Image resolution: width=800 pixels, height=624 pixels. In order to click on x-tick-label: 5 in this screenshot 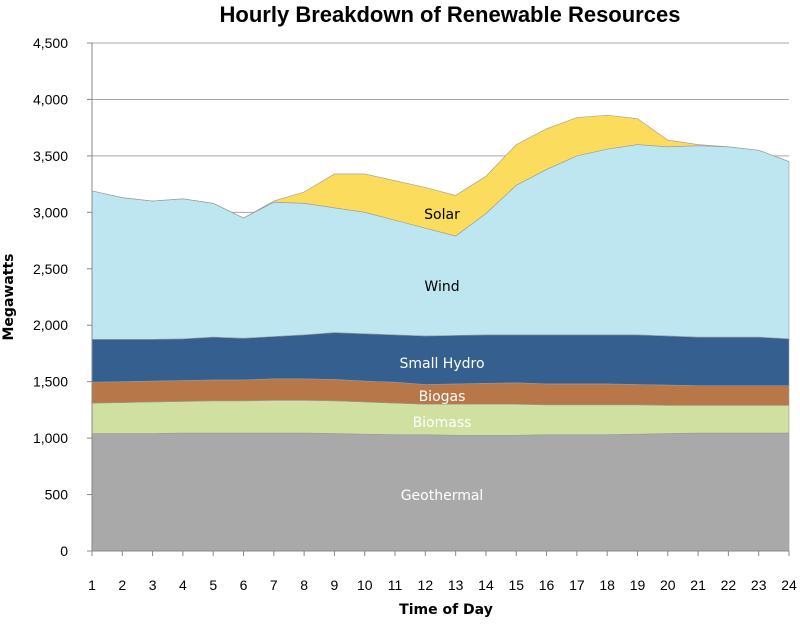, I will do `click(213, 585)`.